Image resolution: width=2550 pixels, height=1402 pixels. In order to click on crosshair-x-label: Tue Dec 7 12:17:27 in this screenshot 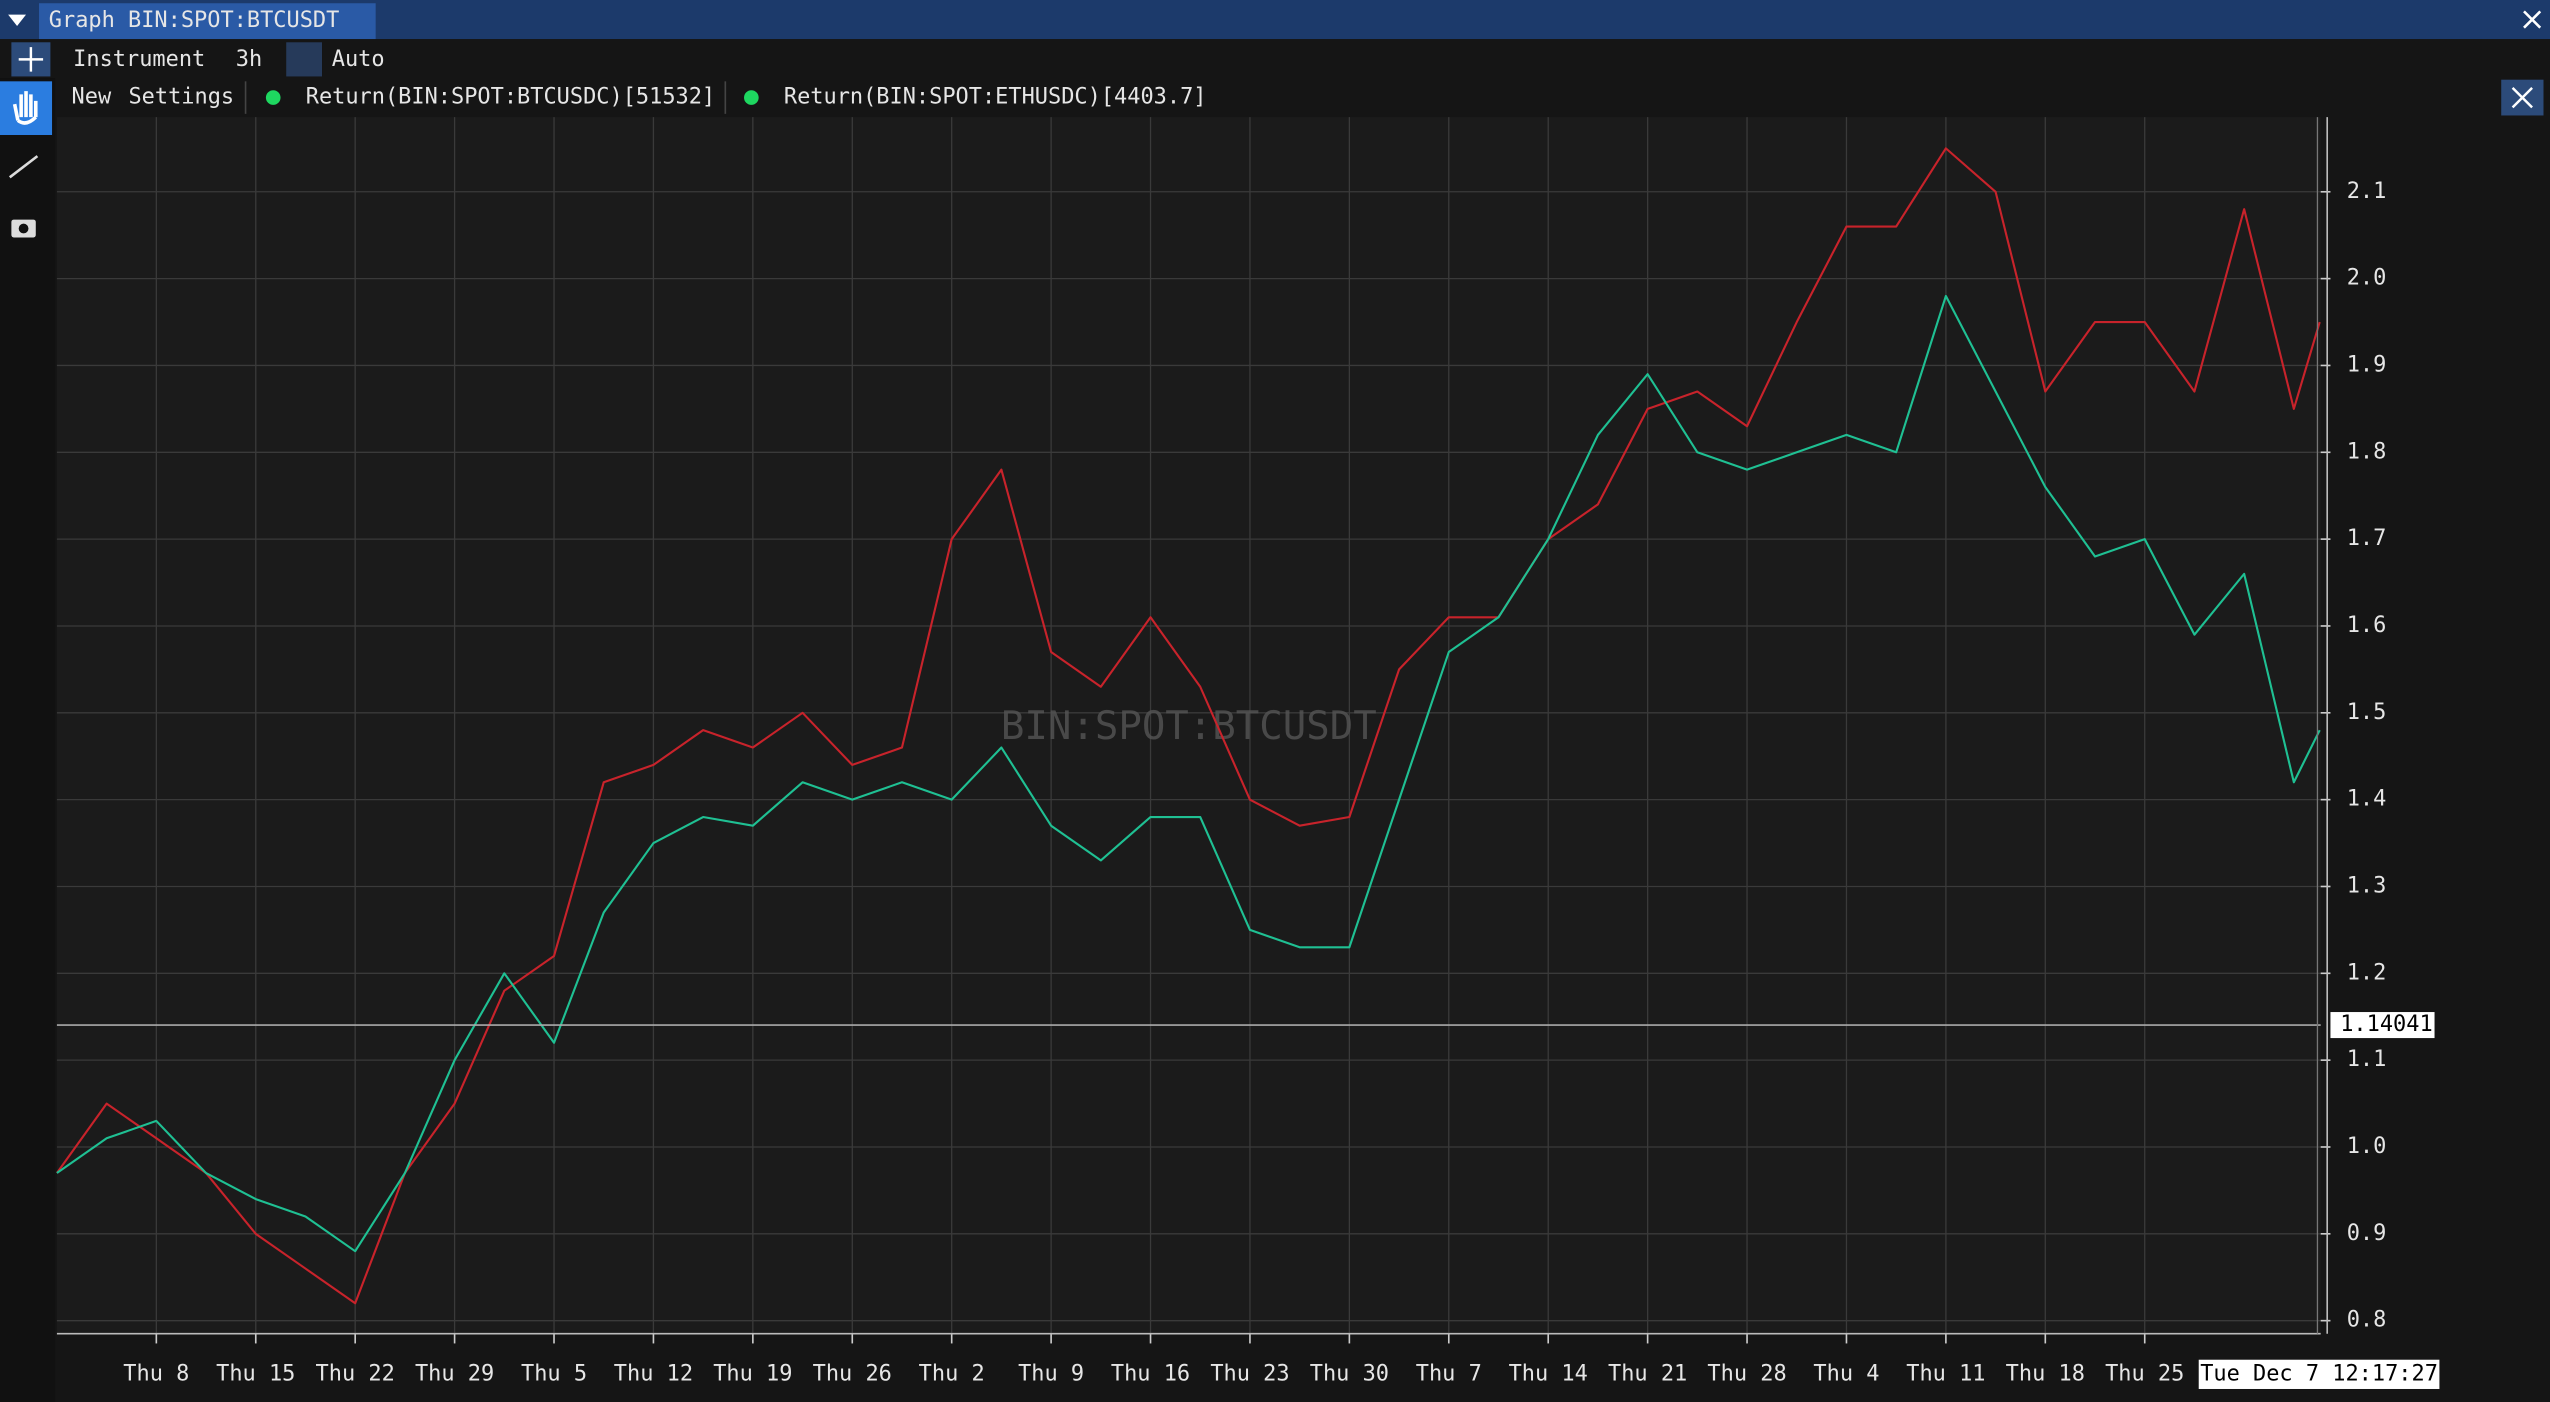, I will do `click(2319, 1373)`.